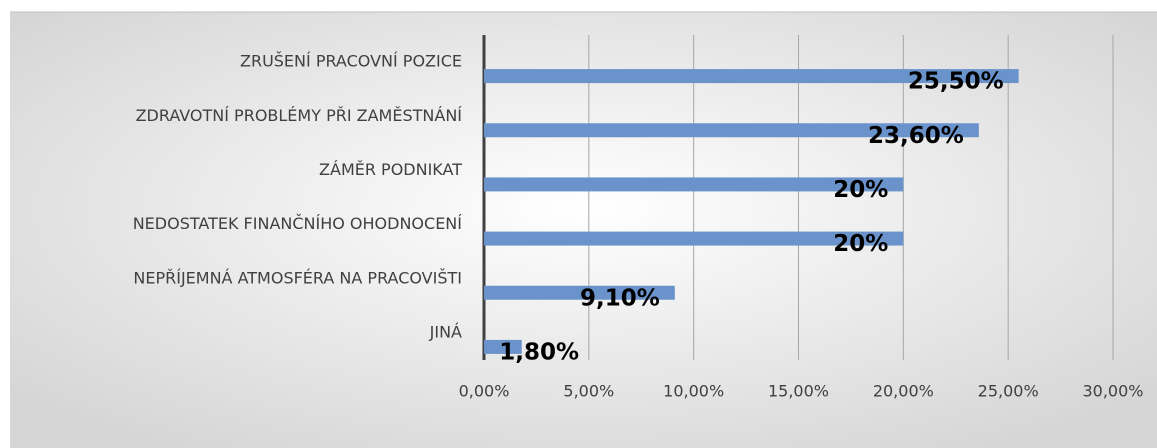 This screenshot has height=448, width=1157. Describe the element at coordinates (916, 136) in the screenshot. I see `data-label: 23,60%` at that location.